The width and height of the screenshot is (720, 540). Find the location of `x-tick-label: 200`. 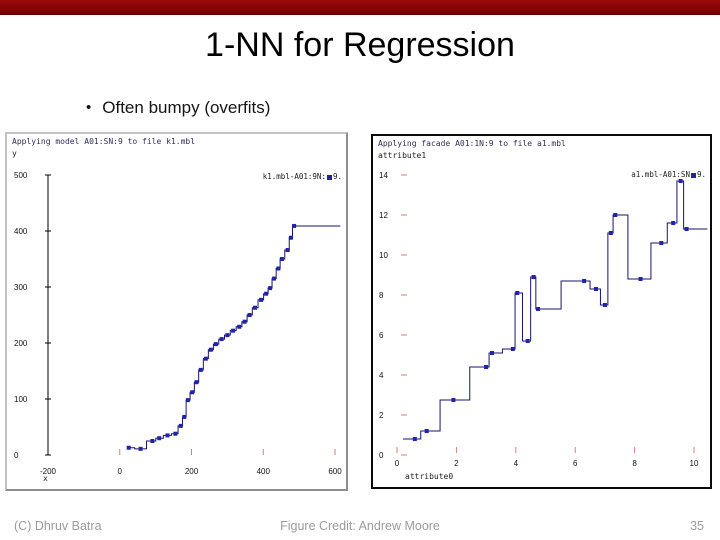

x-tick-label: 200 is located at coordinates (192, 471).